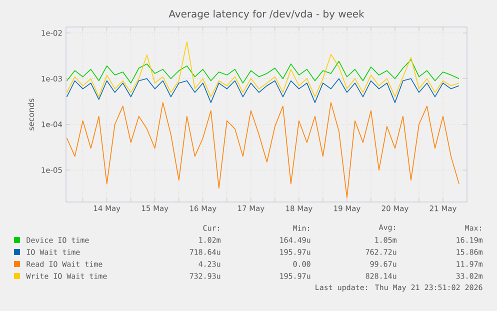 This screenshot has width=497, height=311. I want to click on chart-title: Average latency for /dev/vda - by week, so click(266, 15).